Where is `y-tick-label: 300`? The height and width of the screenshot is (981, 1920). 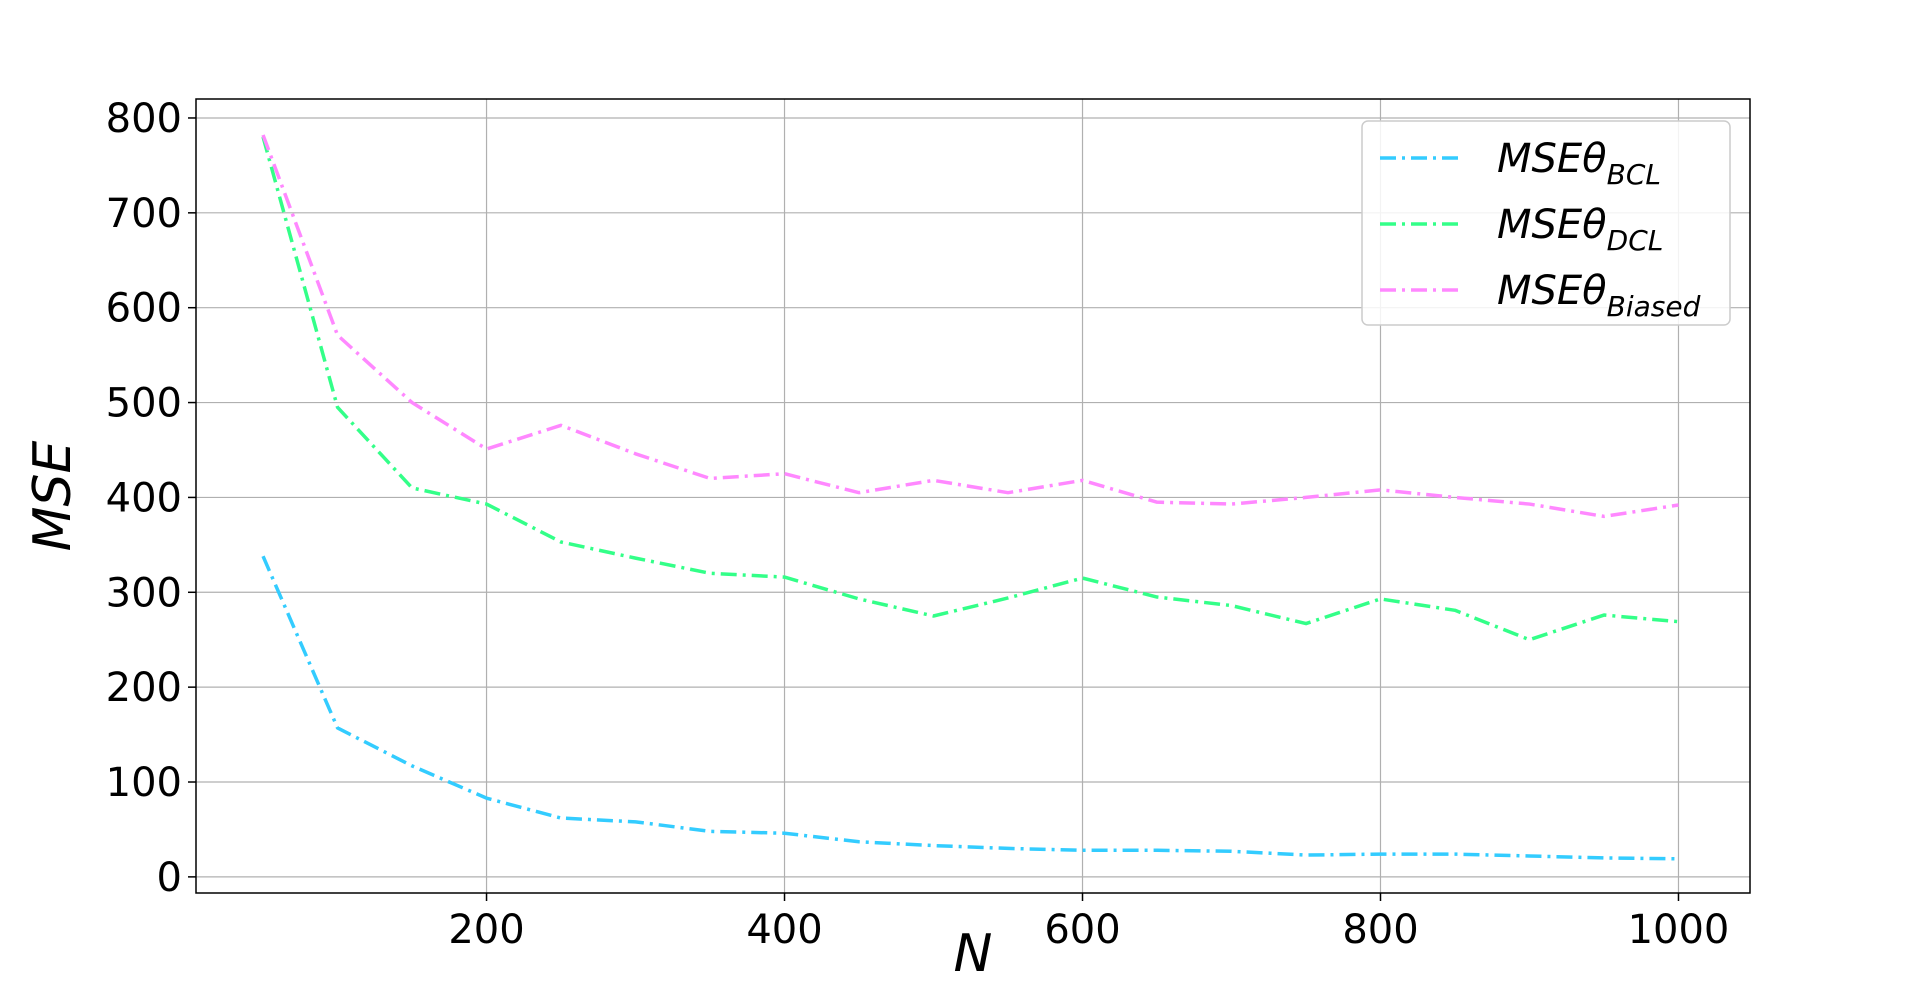 y-tick-label: 300 is located at coordinates (144, 593).